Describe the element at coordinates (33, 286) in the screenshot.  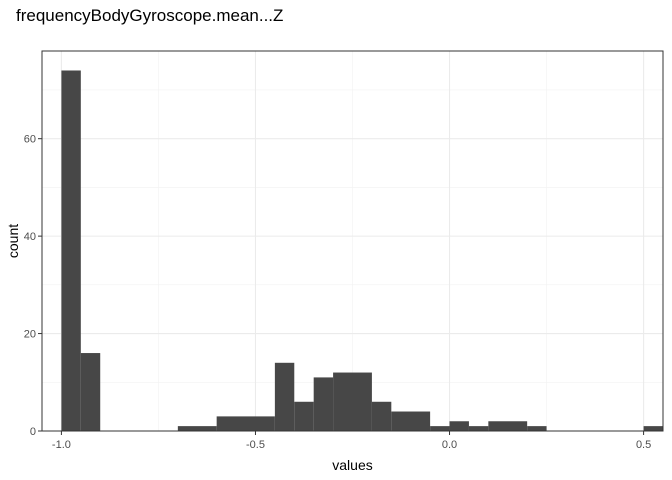
I see `y-axis-ticks: 0 20 40 60` at that location.